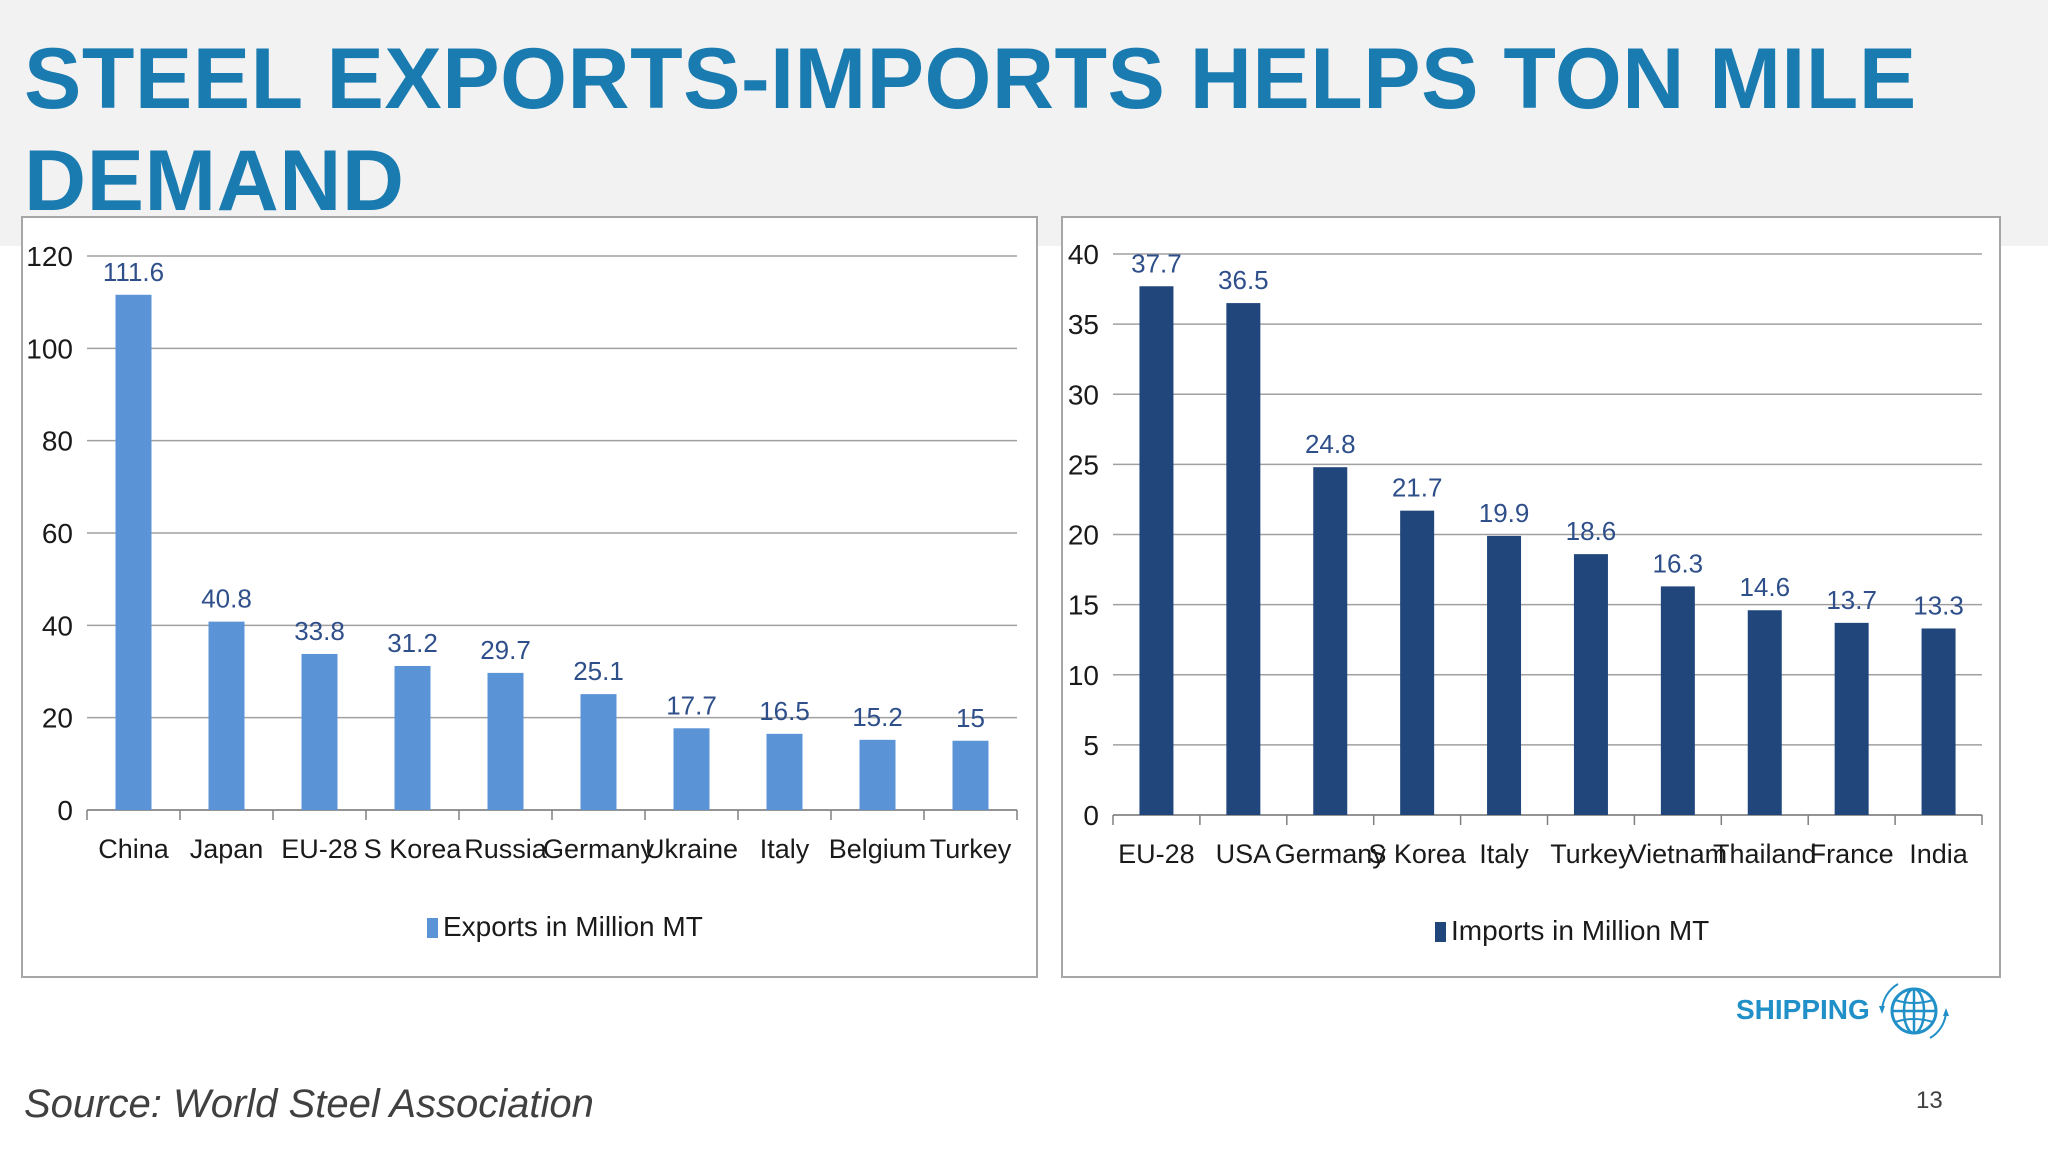  What do you see at coordinates (877, 717) in the screenshot?
I see `data-label: 15.2` at bounding box center [877, 717].